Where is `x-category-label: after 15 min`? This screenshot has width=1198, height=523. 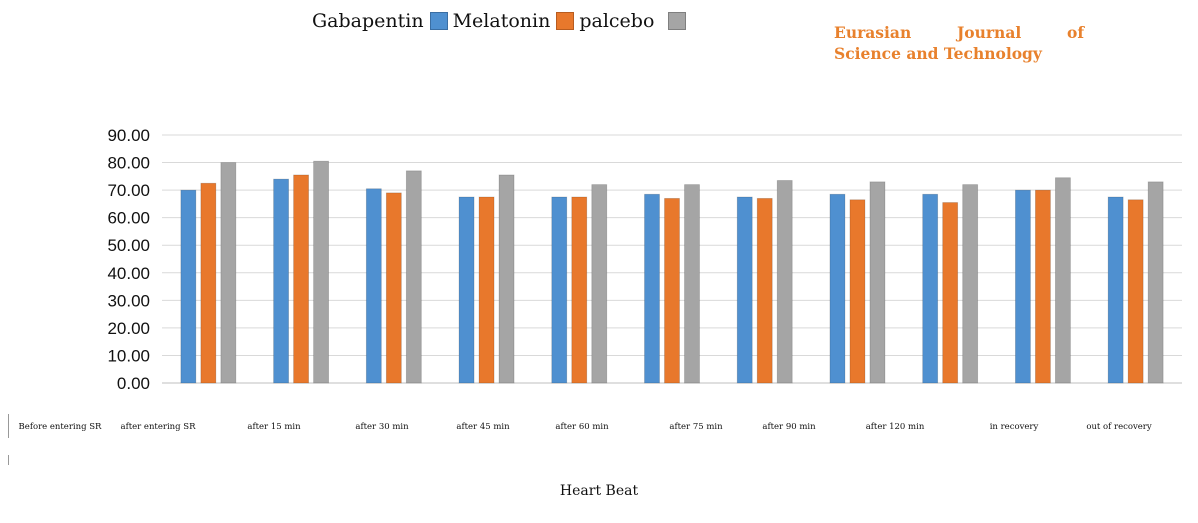
x-category-label: after 15 min is located at coordinates (274, 427).